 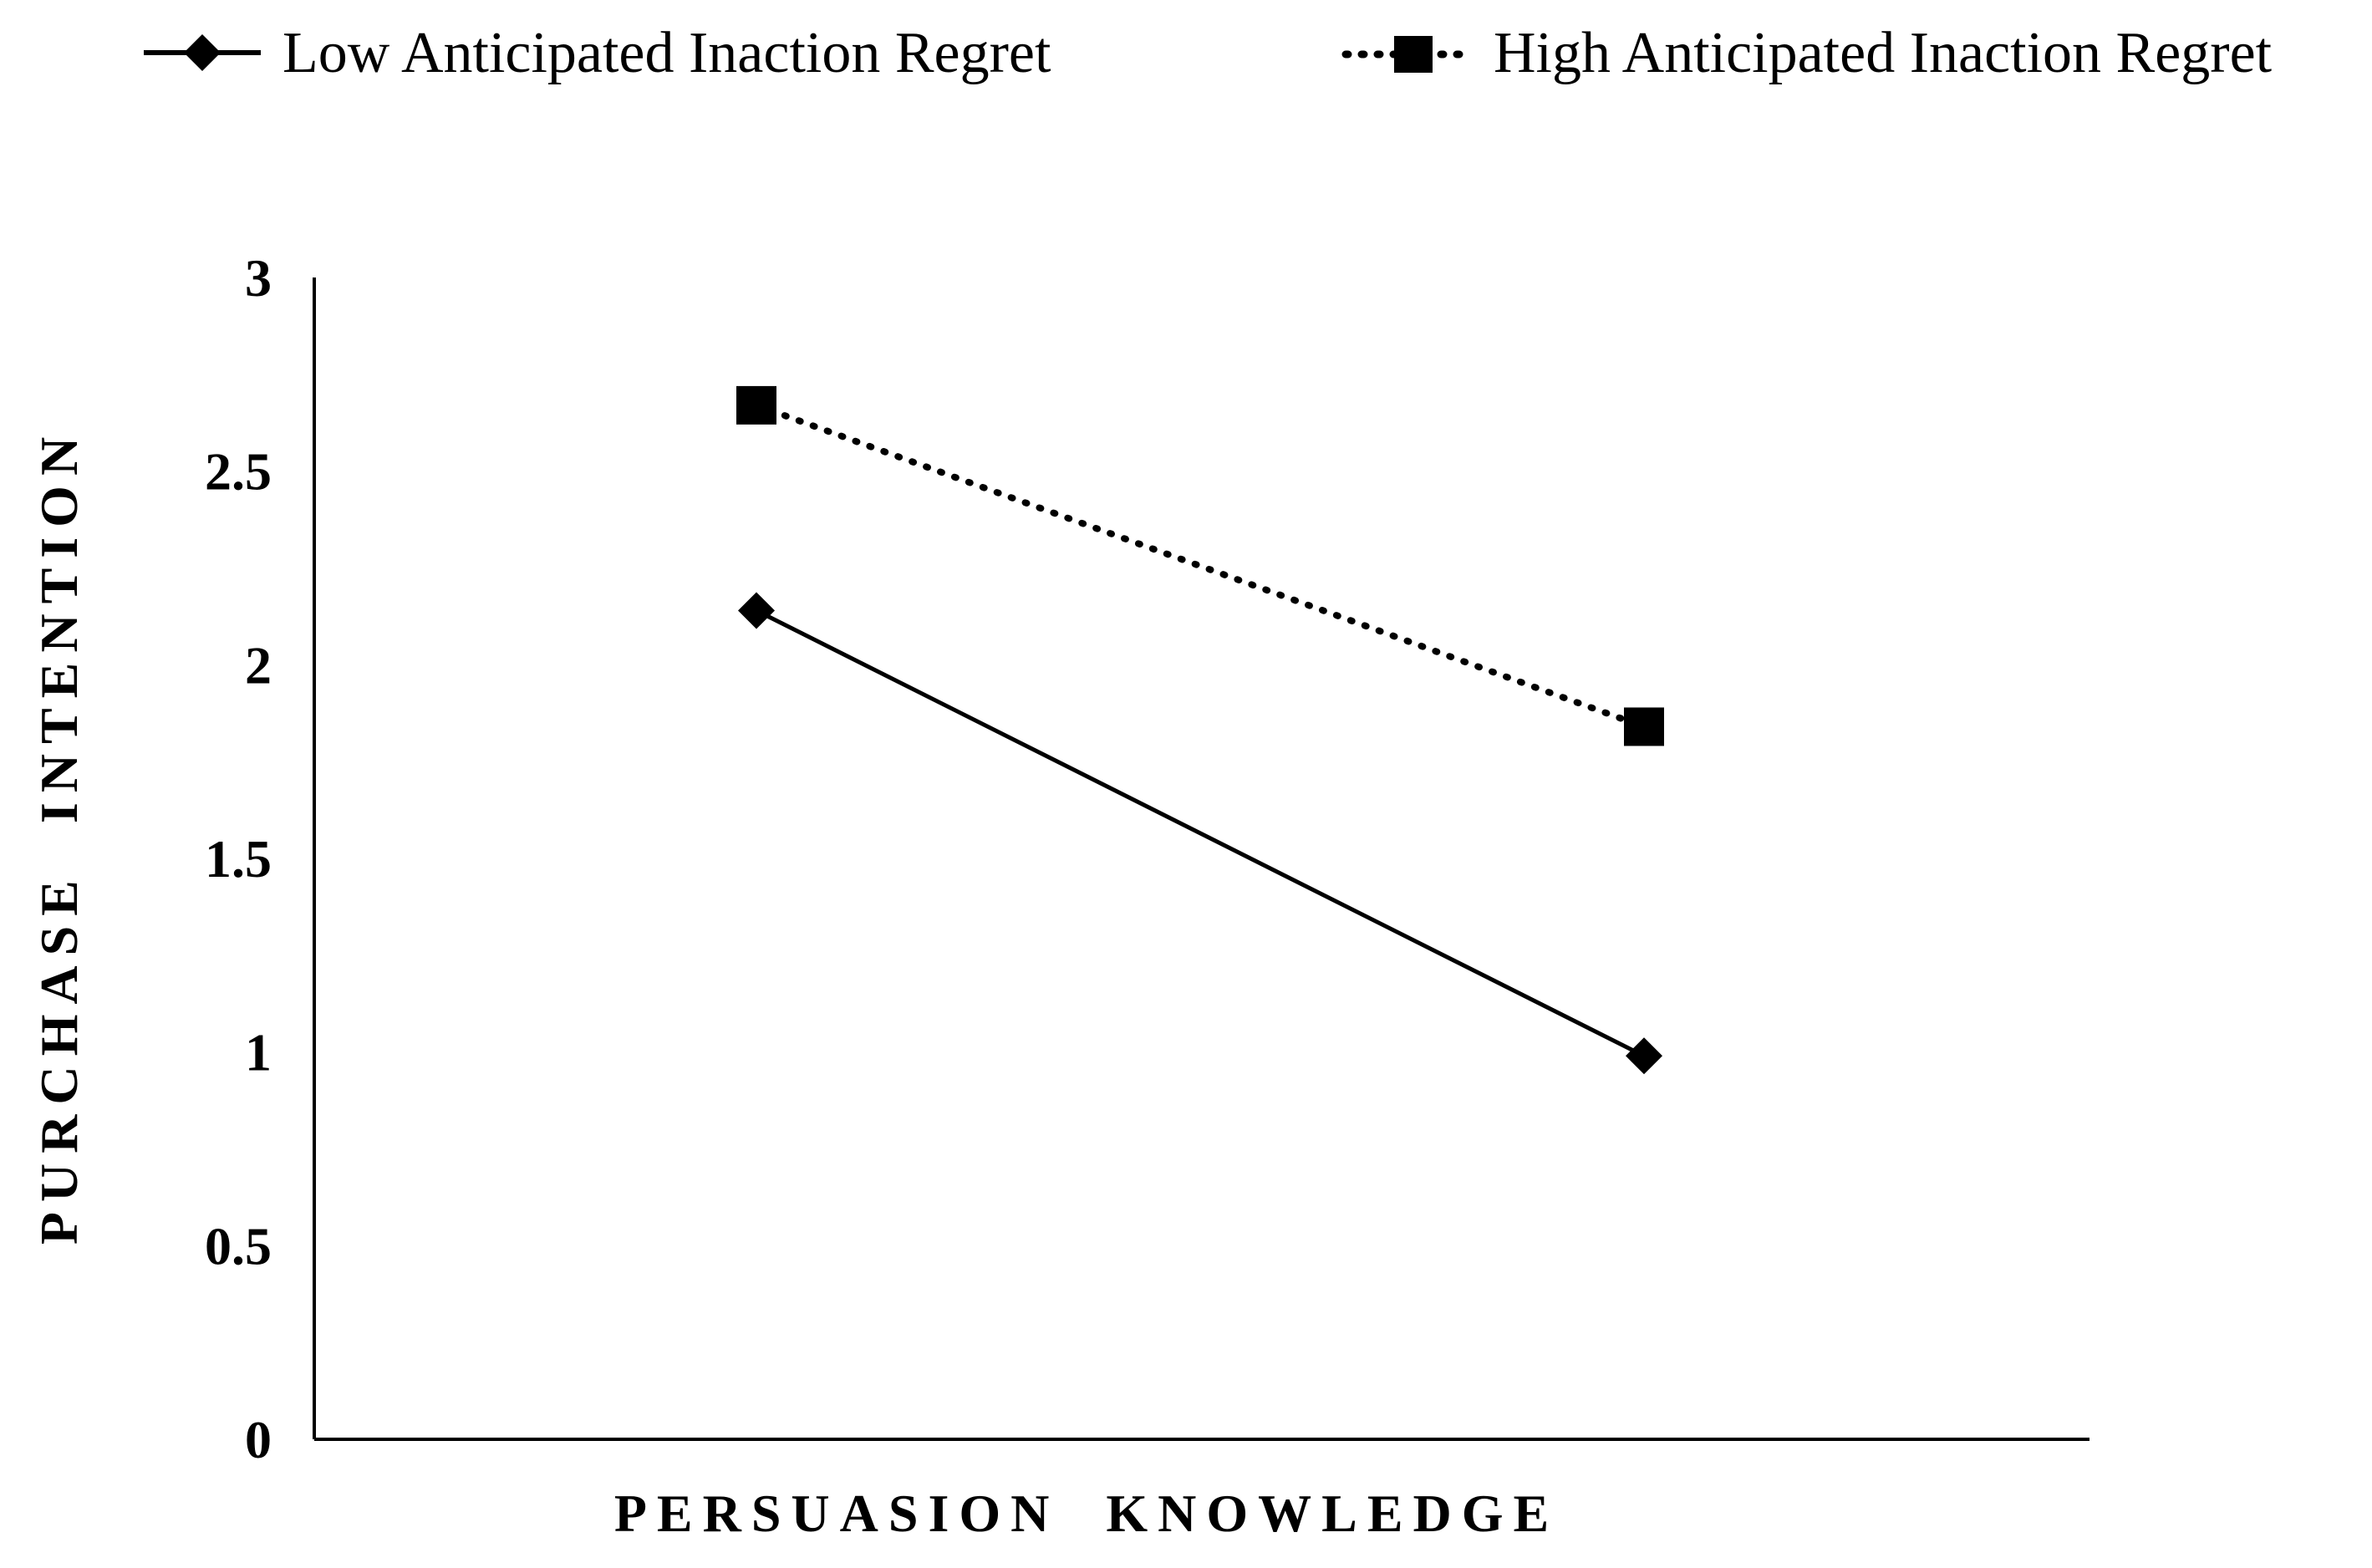 What do you see at coordinates (1883, 53) in the screenshot?
I see `legend-label-high: High Anticipated Inaction Regret` at bounding box center [1883, 53].